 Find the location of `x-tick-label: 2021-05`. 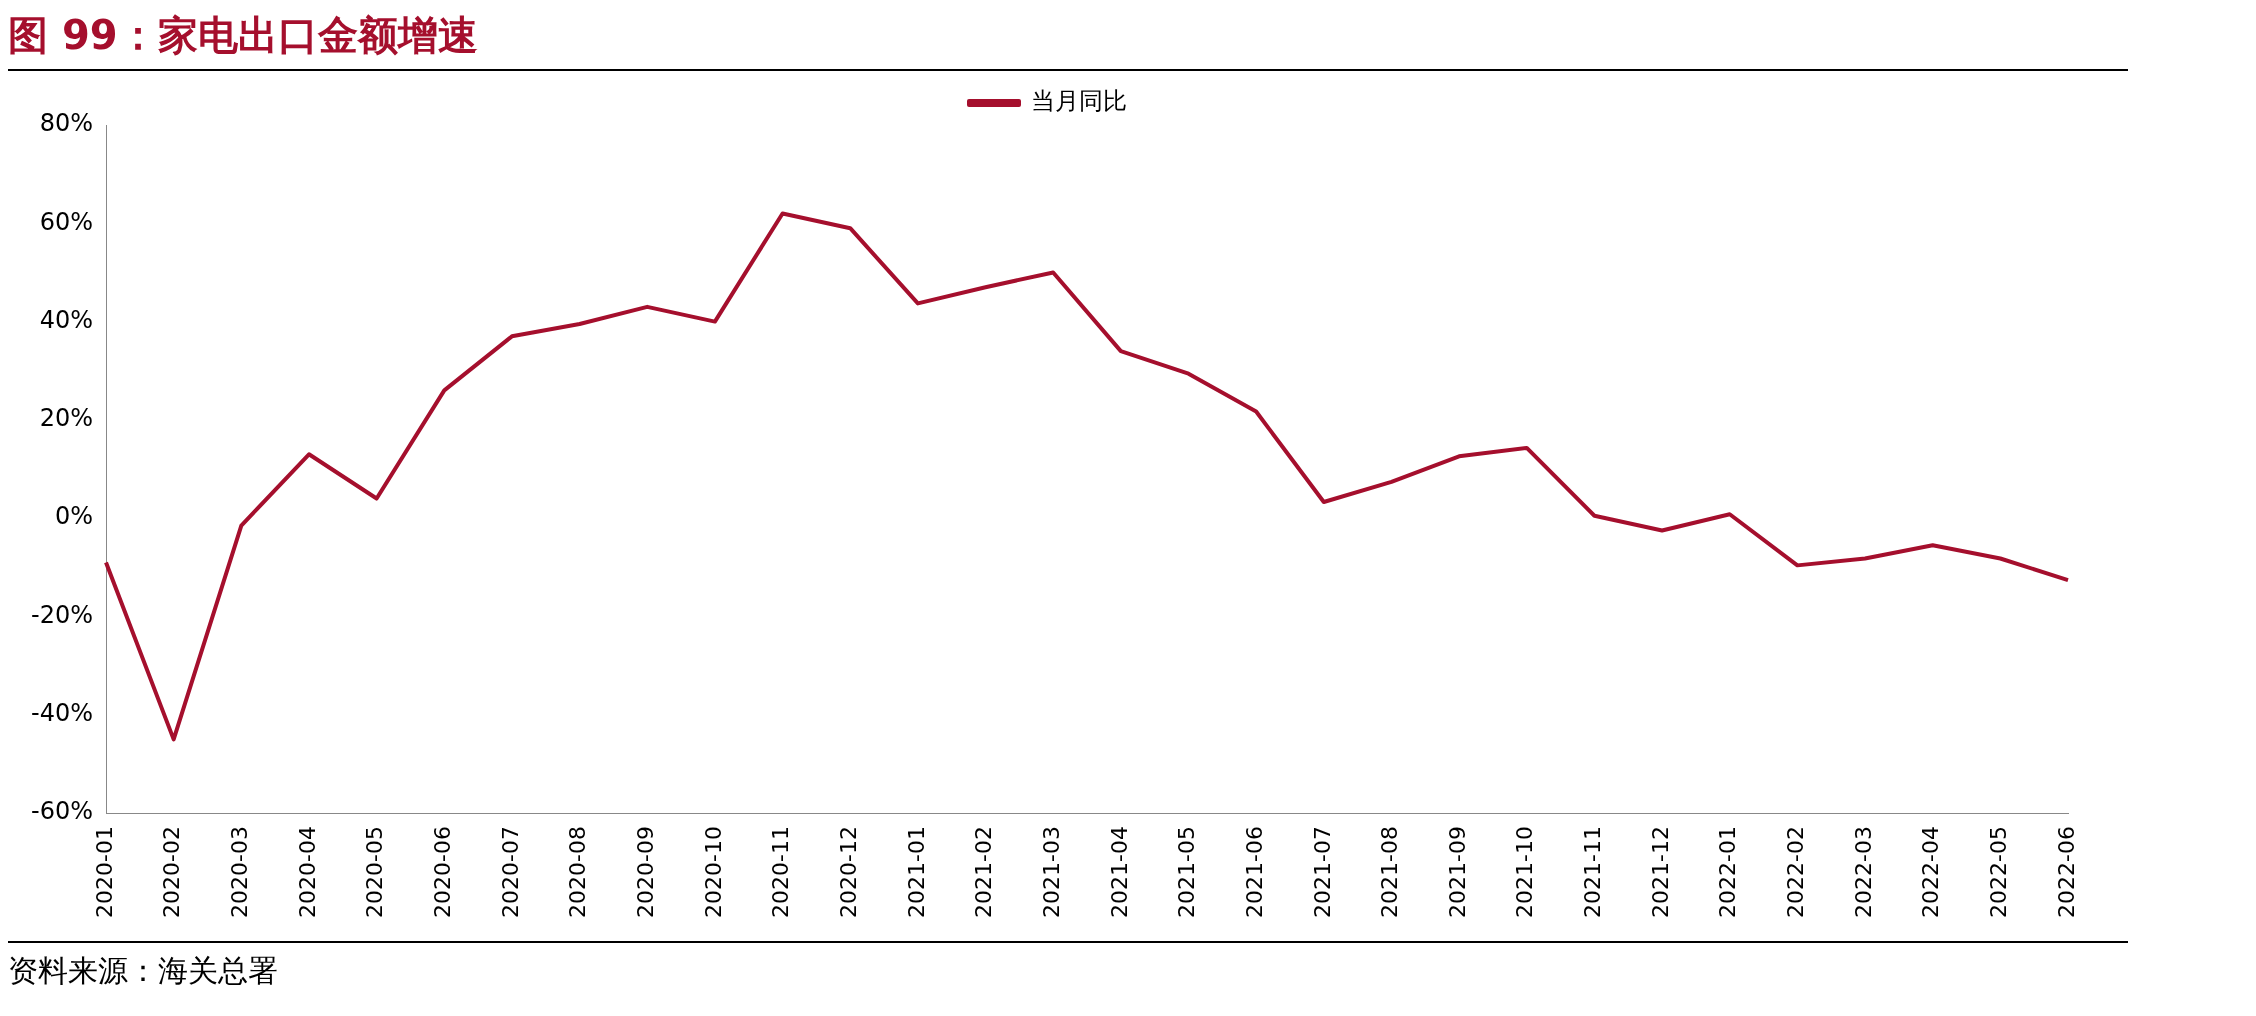

x-tick-label: 2021-05 is located at coordinates (1187, 872).